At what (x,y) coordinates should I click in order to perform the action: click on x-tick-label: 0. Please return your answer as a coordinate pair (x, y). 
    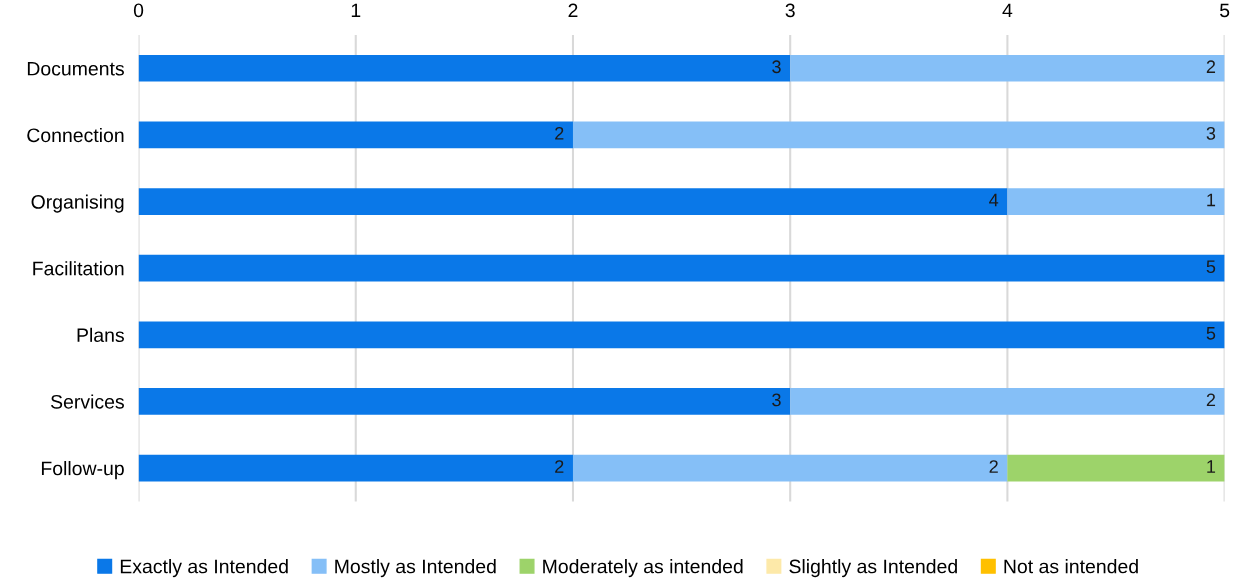
    Looking at the image, I should click on (138, 10).